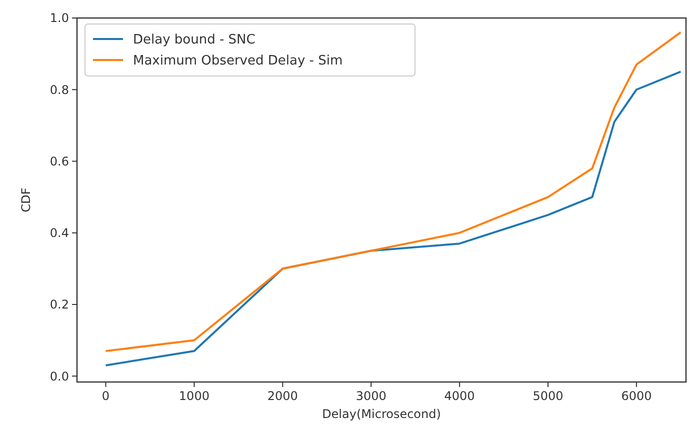  I want to click on y-tick-label: 0.0, so click(59, 376).